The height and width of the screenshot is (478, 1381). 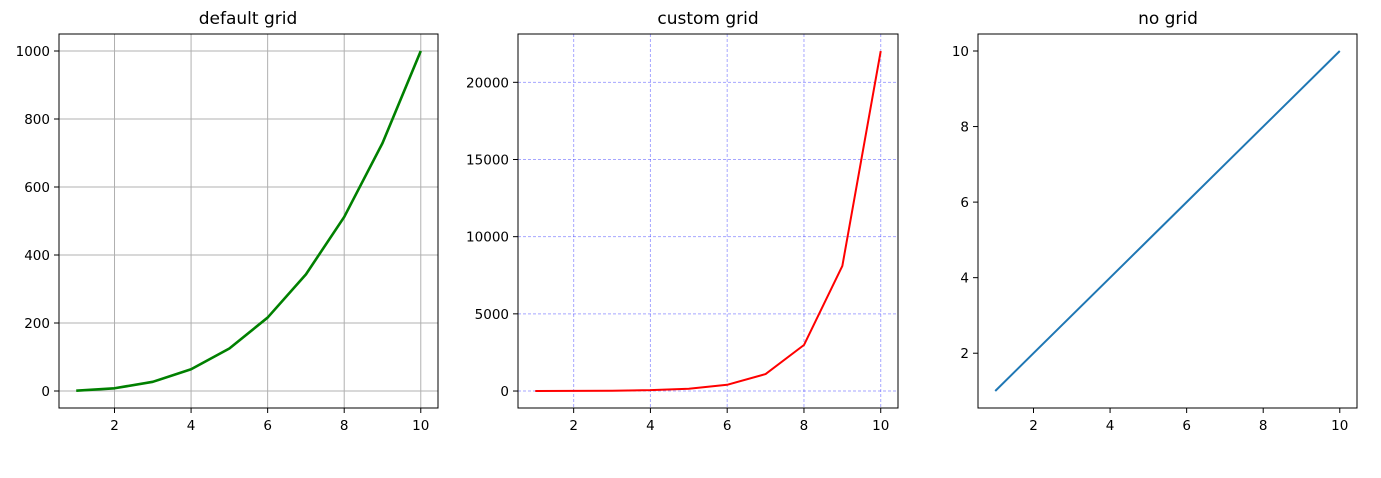 What do you see at coordinates (492, 315) in the screenshot?
I see `y-tick-label: 5000` at bounding box center [492, 315].